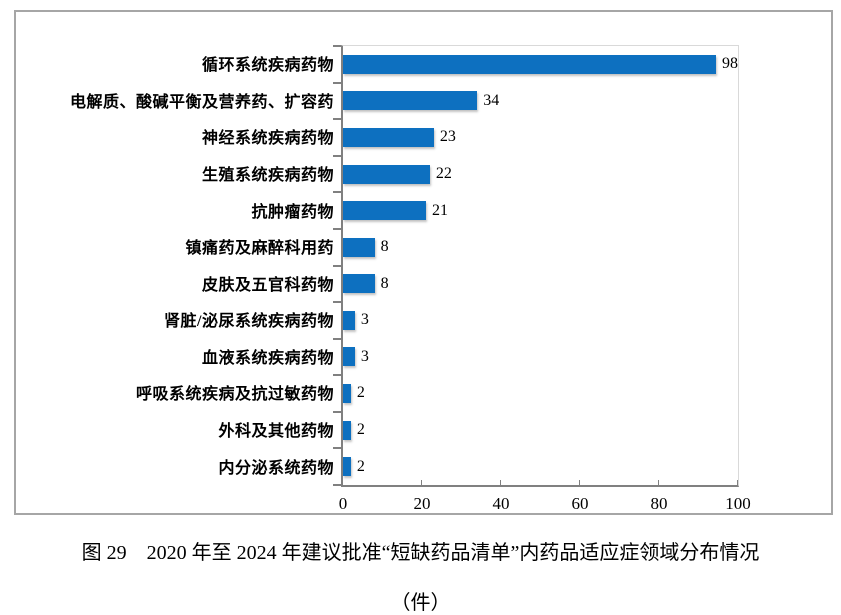 This screenshot has height=615, width=841. Describe the element at coordinates (259, 249) in the screenshot. I see `category-label: 镇痛药及麻醉科用药` at that location.